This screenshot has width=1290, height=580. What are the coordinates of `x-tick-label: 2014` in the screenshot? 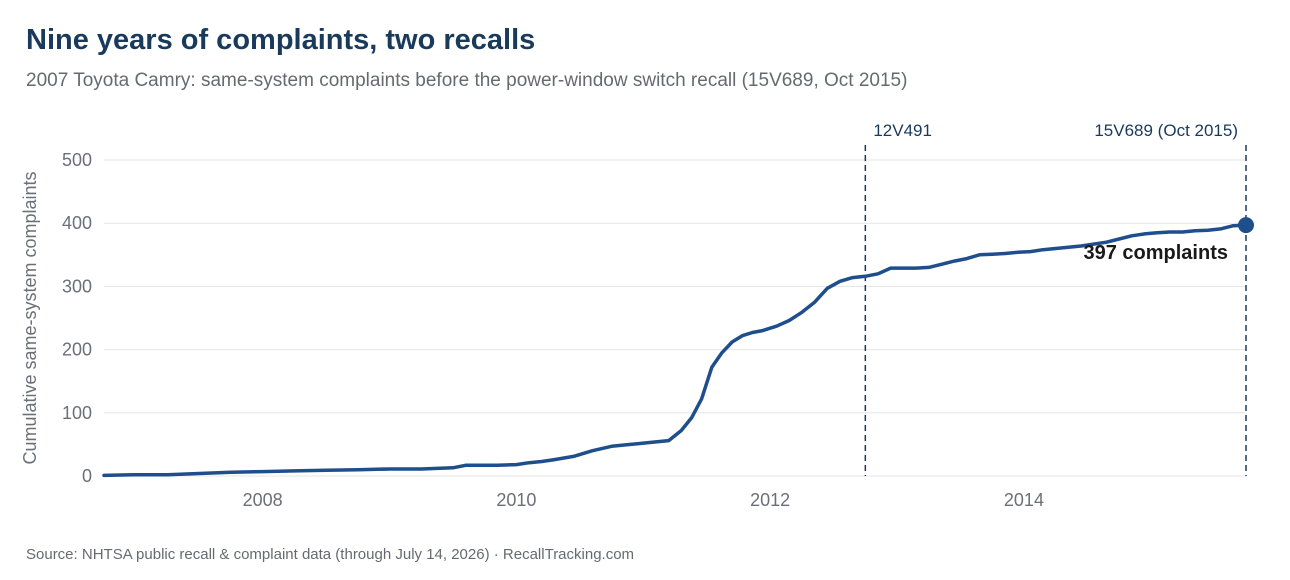 It's located at (1024, 500).